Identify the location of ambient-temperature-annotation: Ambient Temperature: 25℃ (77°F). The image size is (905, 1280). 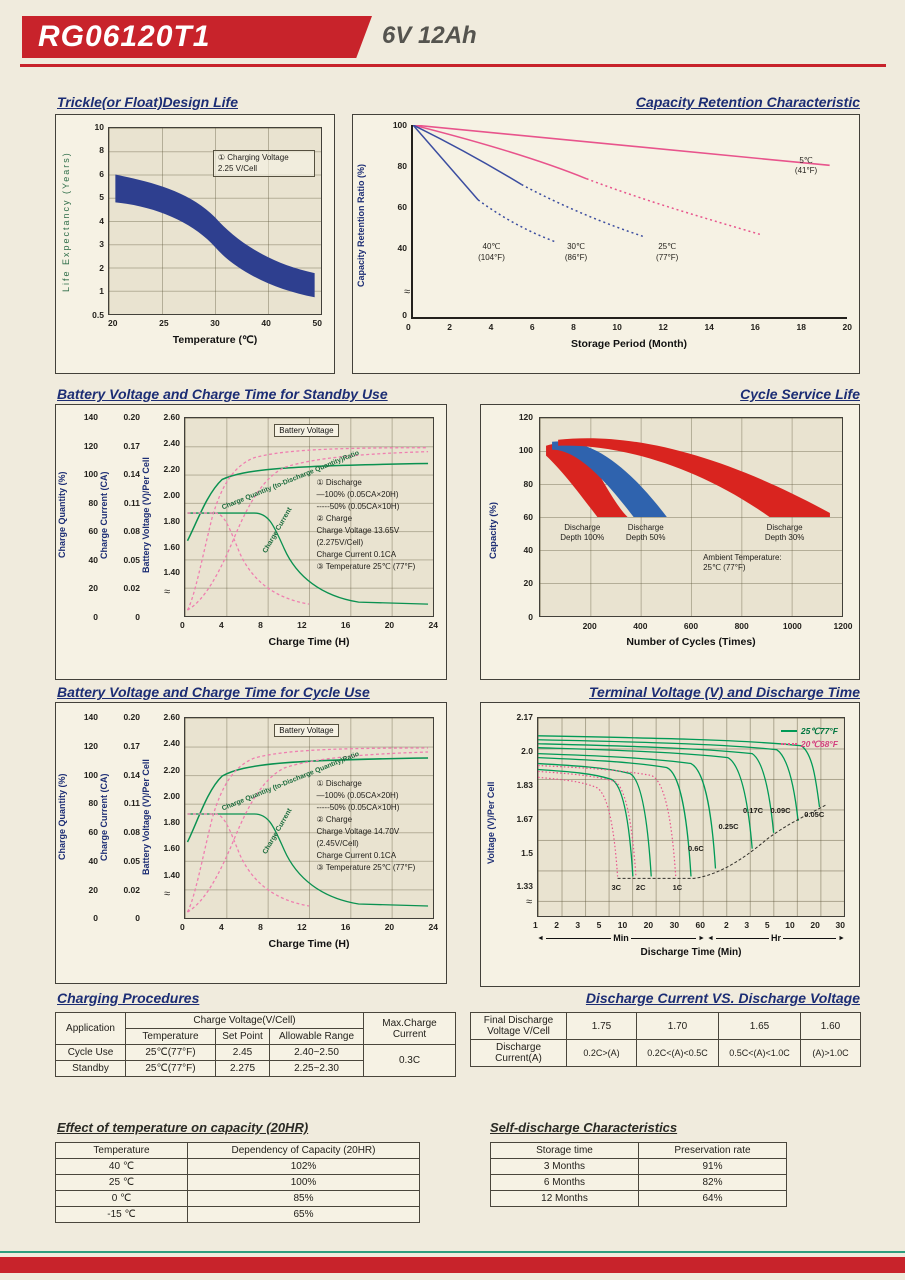
(742, 562).